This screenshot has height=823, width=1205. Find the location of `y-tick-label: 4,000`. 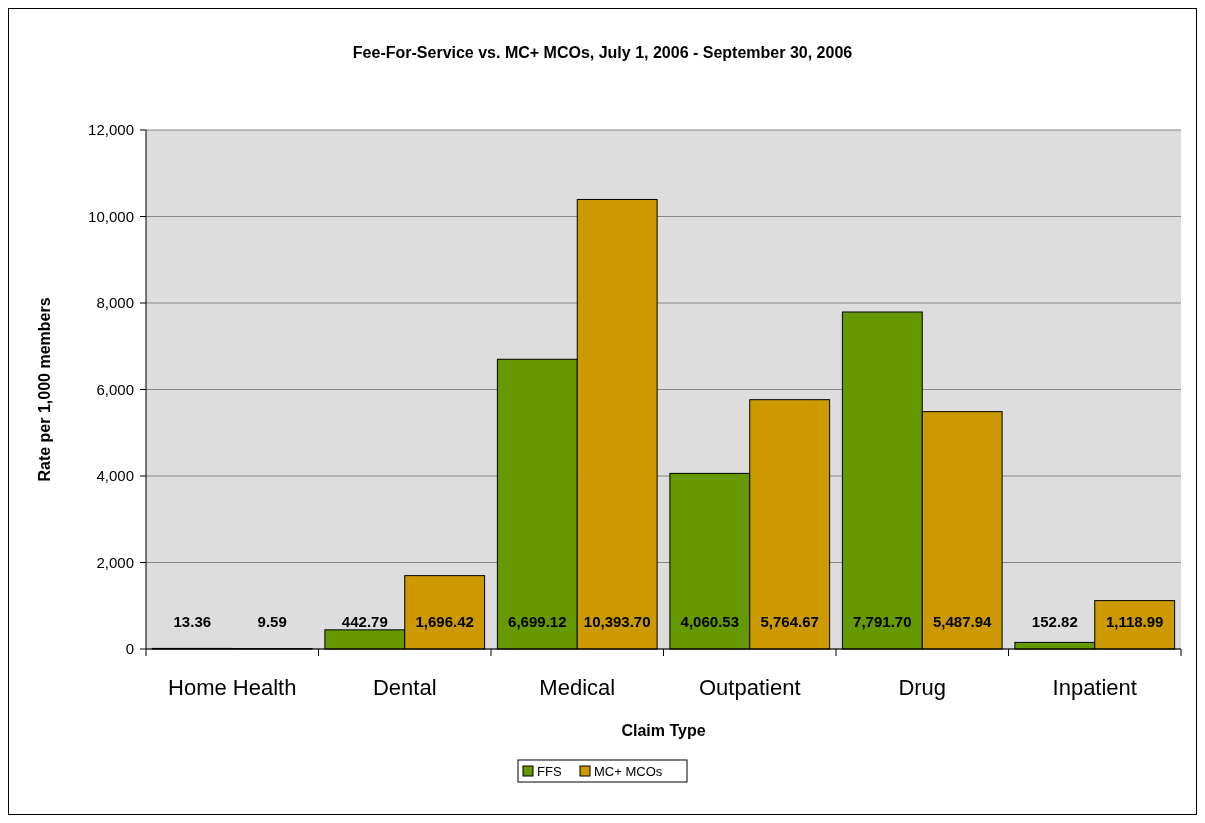

y-tick-label: 4,000 is located at coordinates (115, 476).